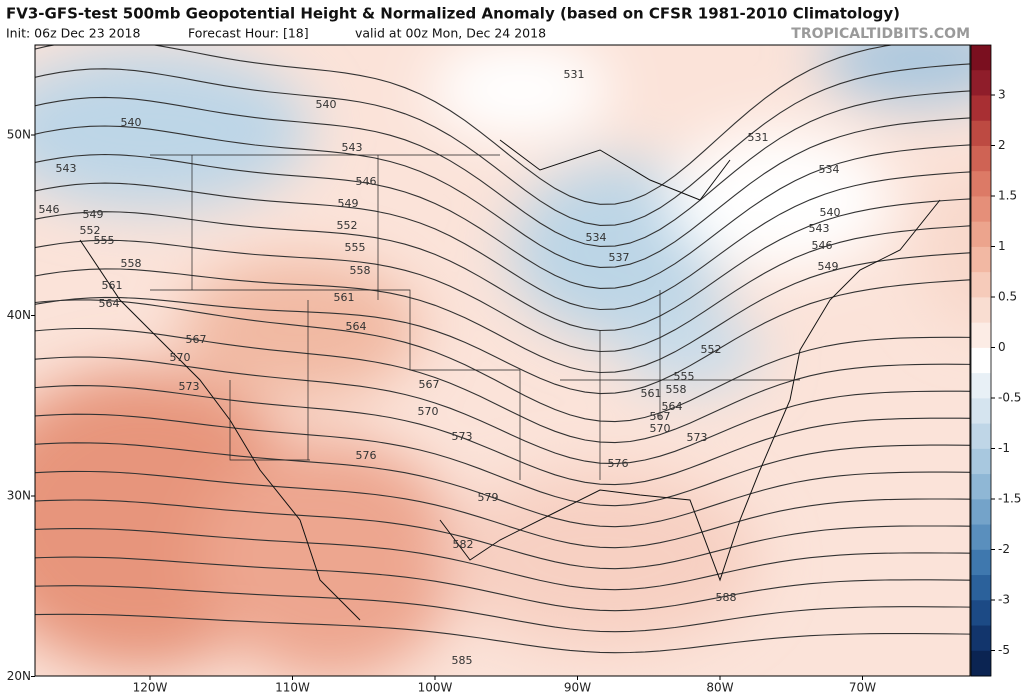 This screenshot has width=1024, height=696. I want to click on colorbar-tick-label: -0.5, so click(1009, 398).